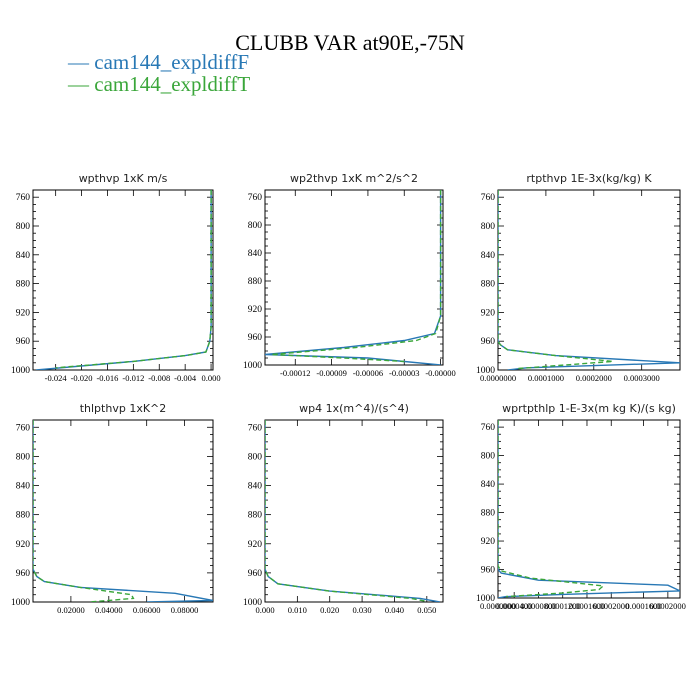 The image size is (700, 700). What do you see at coordinates (147, 610) in the screenshot?
I see `x-tick-label: 0.06000` at bounding box center [147, 610].